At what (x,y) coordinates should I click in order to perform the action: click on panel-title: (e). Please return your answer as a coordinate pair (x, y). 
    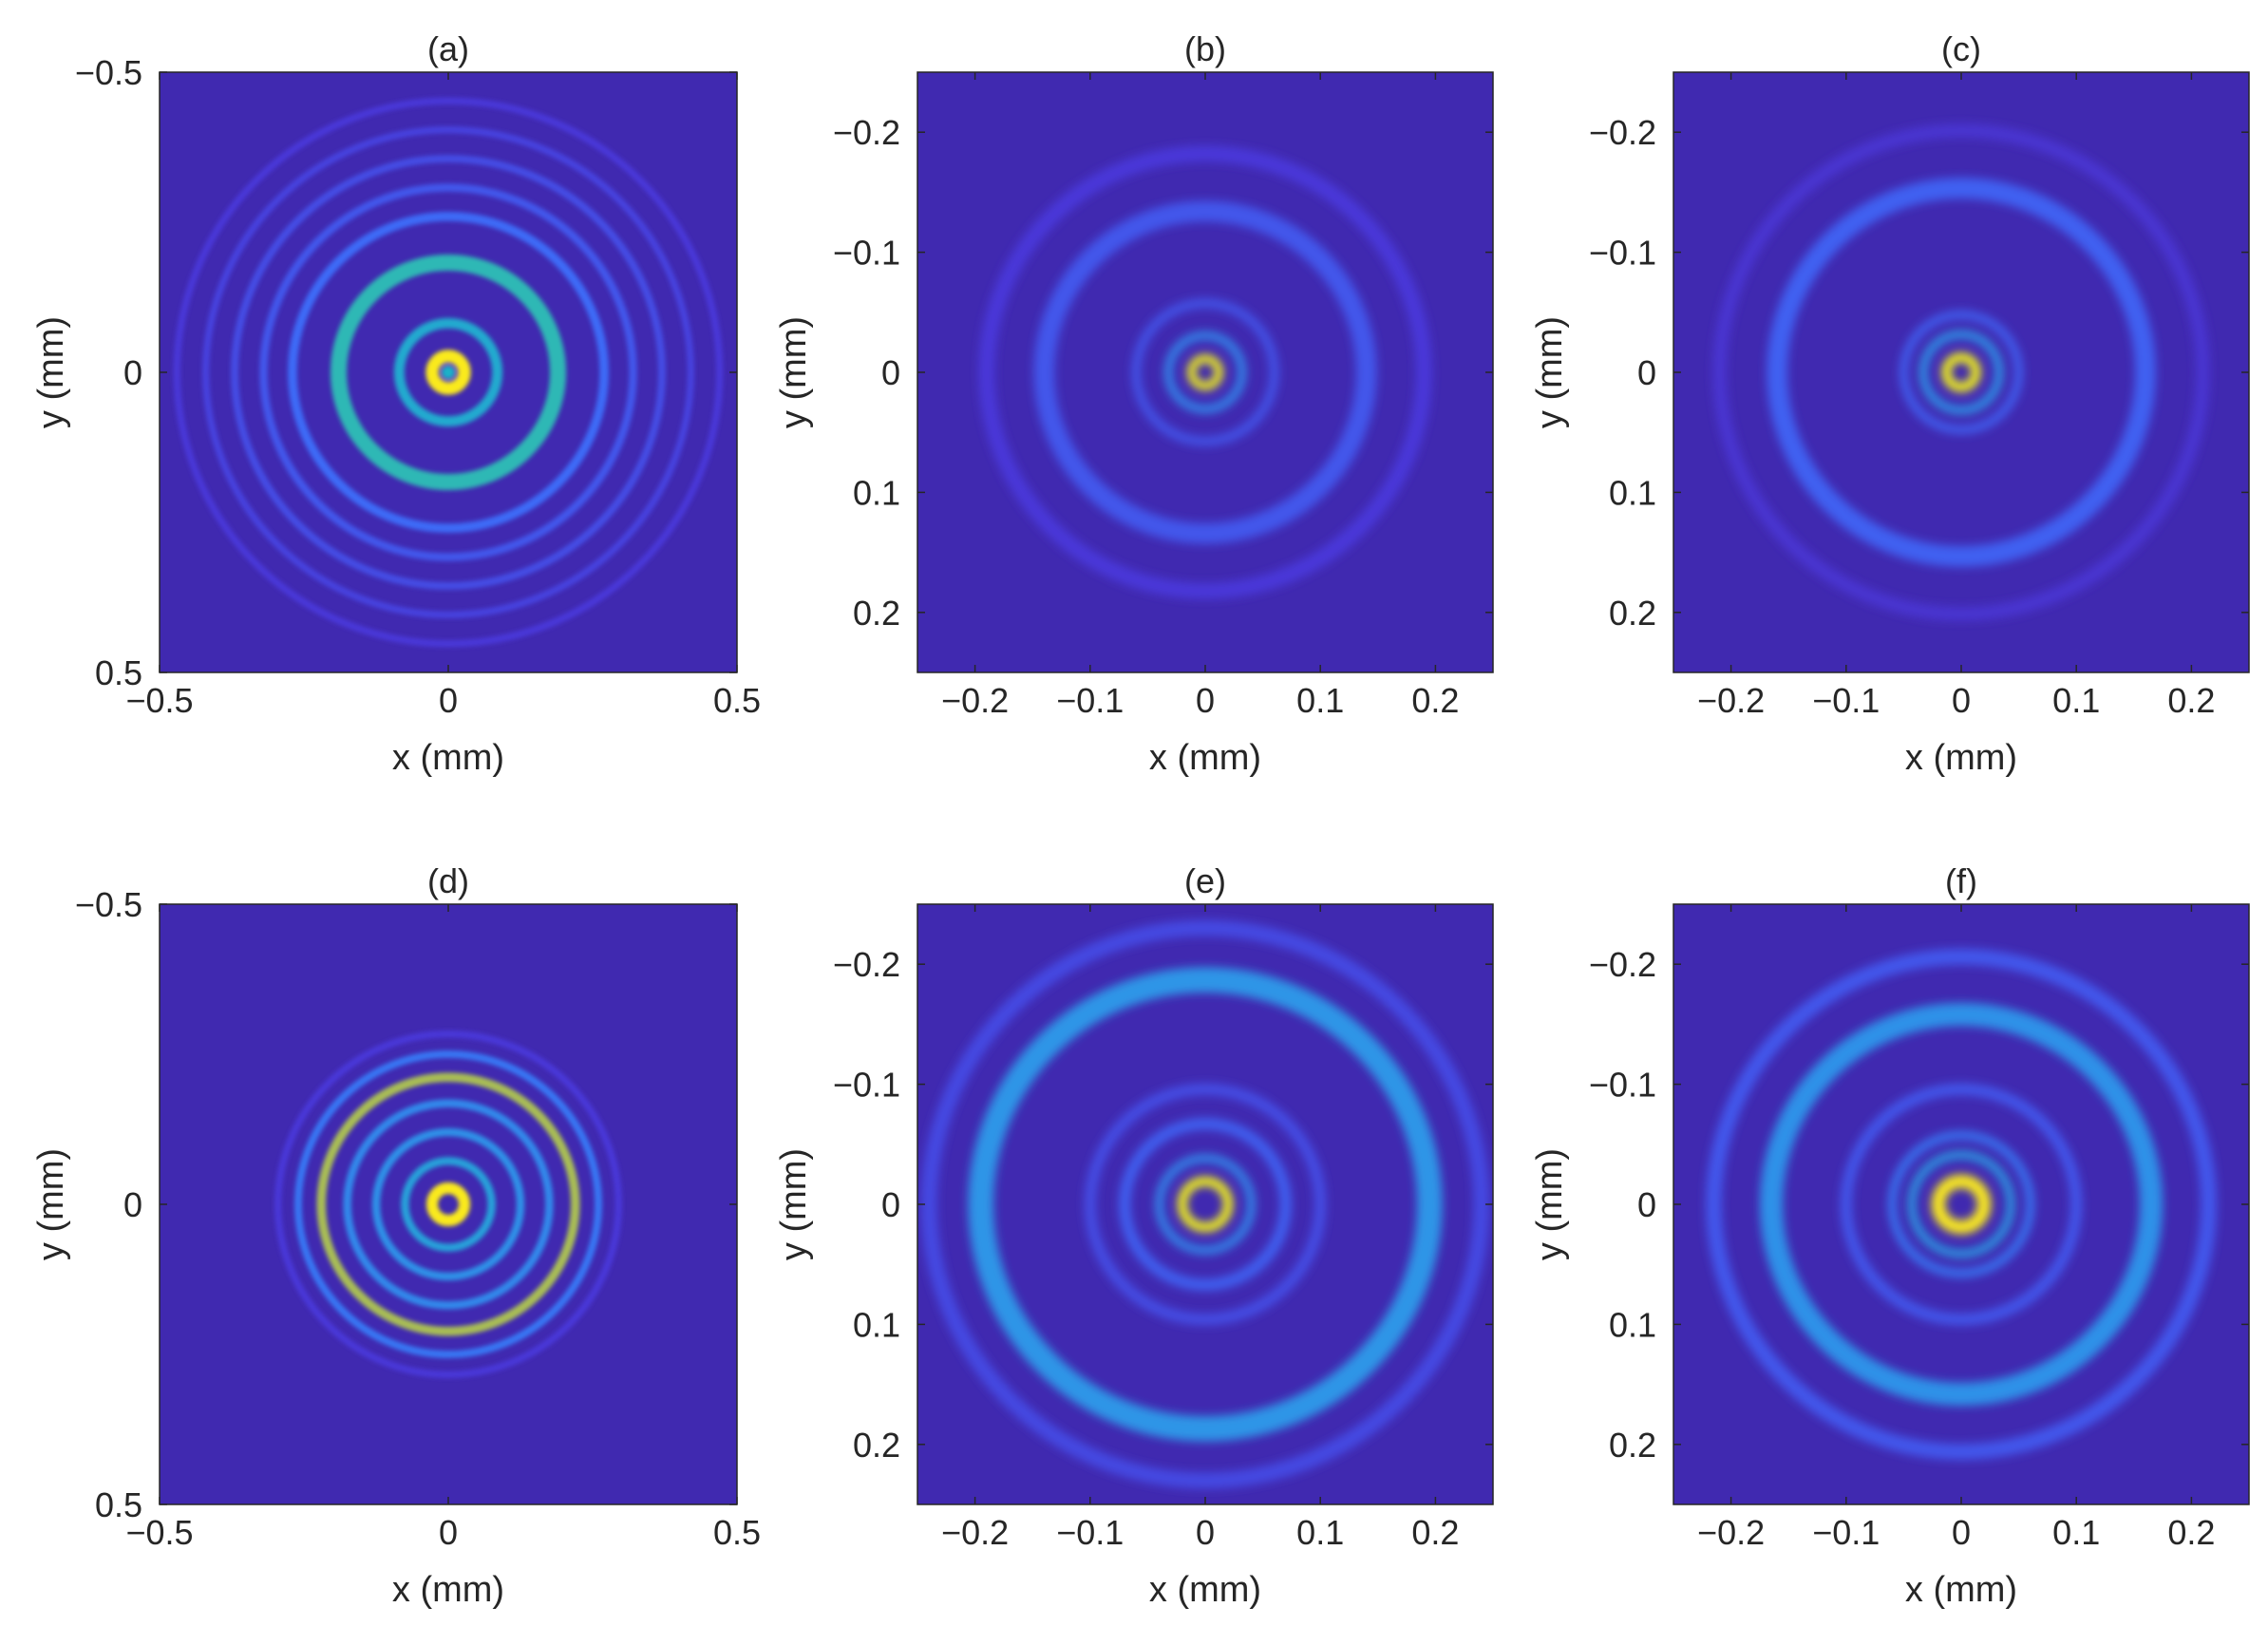
    Looking at the image, I should click on (1205, 880).